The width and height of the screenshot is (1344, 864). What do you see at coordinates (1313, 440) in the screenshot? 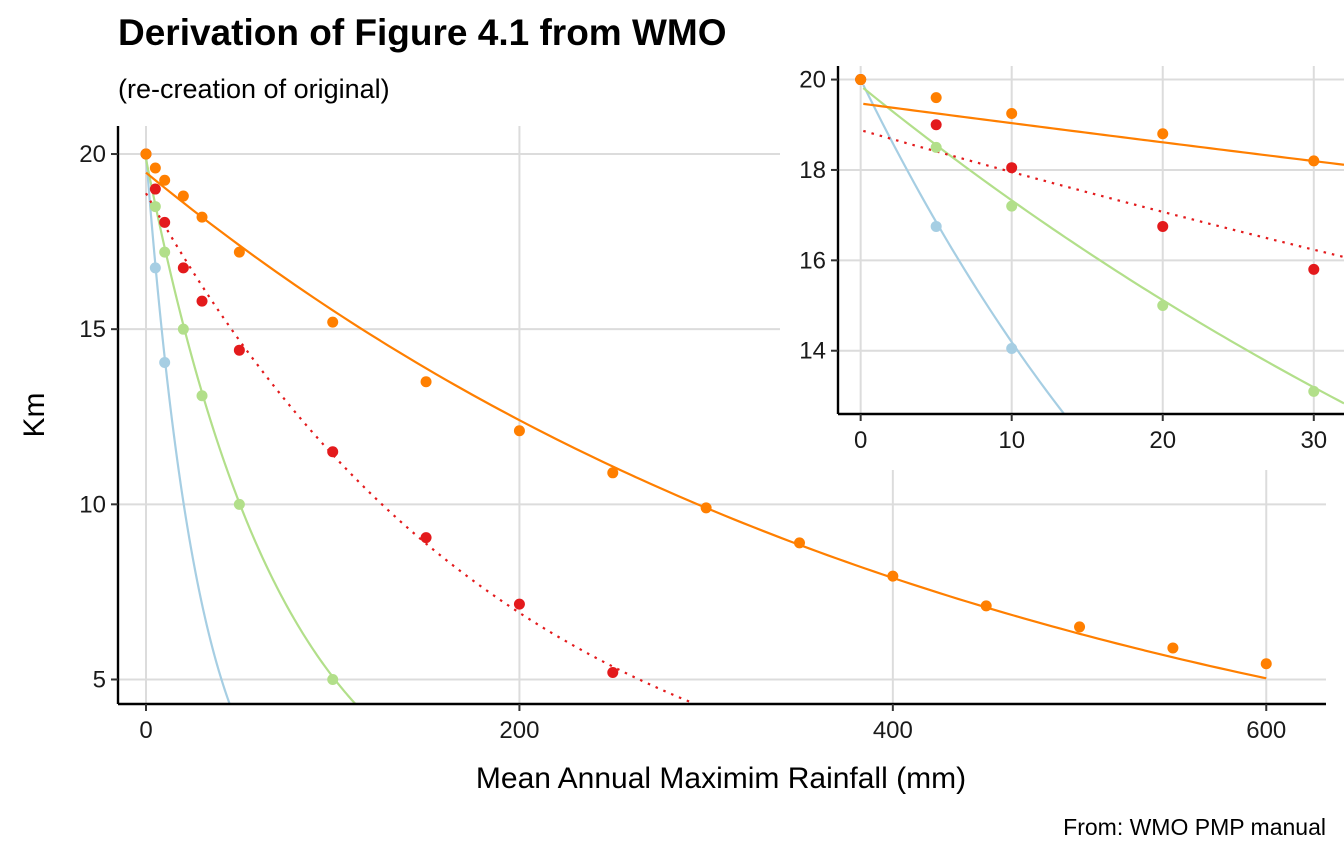
I see `inset-x-tick-label: 30` at bounding box center [1313, 440].